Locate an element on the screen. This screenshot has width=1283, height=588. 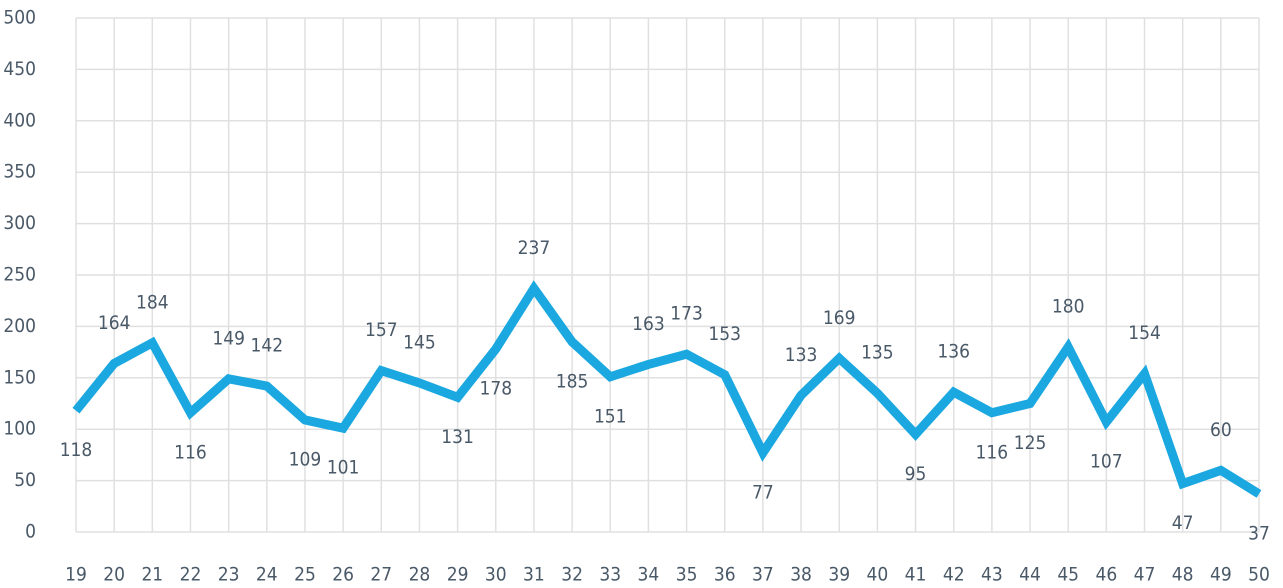
data-label: 47 is located at coordinates (1183, 523).